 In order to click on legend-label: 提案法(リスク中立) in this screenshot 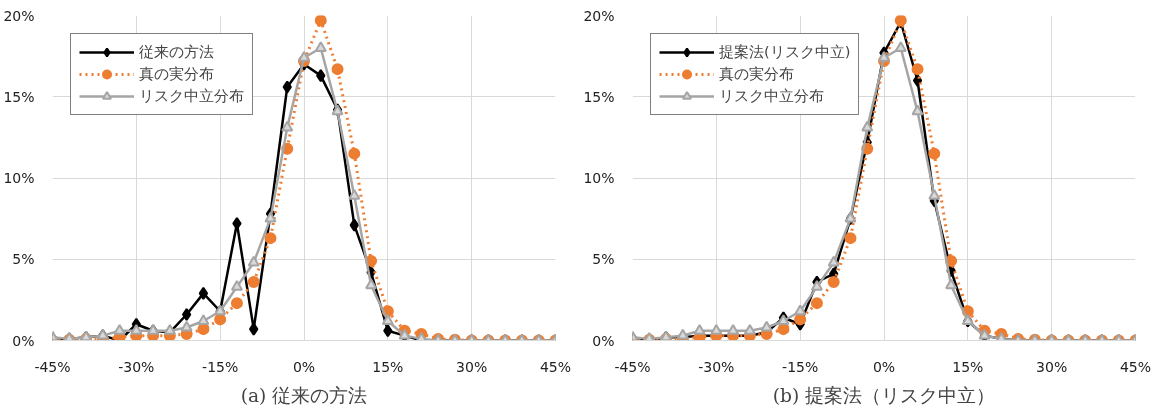, I will do `click(785, 52)`.